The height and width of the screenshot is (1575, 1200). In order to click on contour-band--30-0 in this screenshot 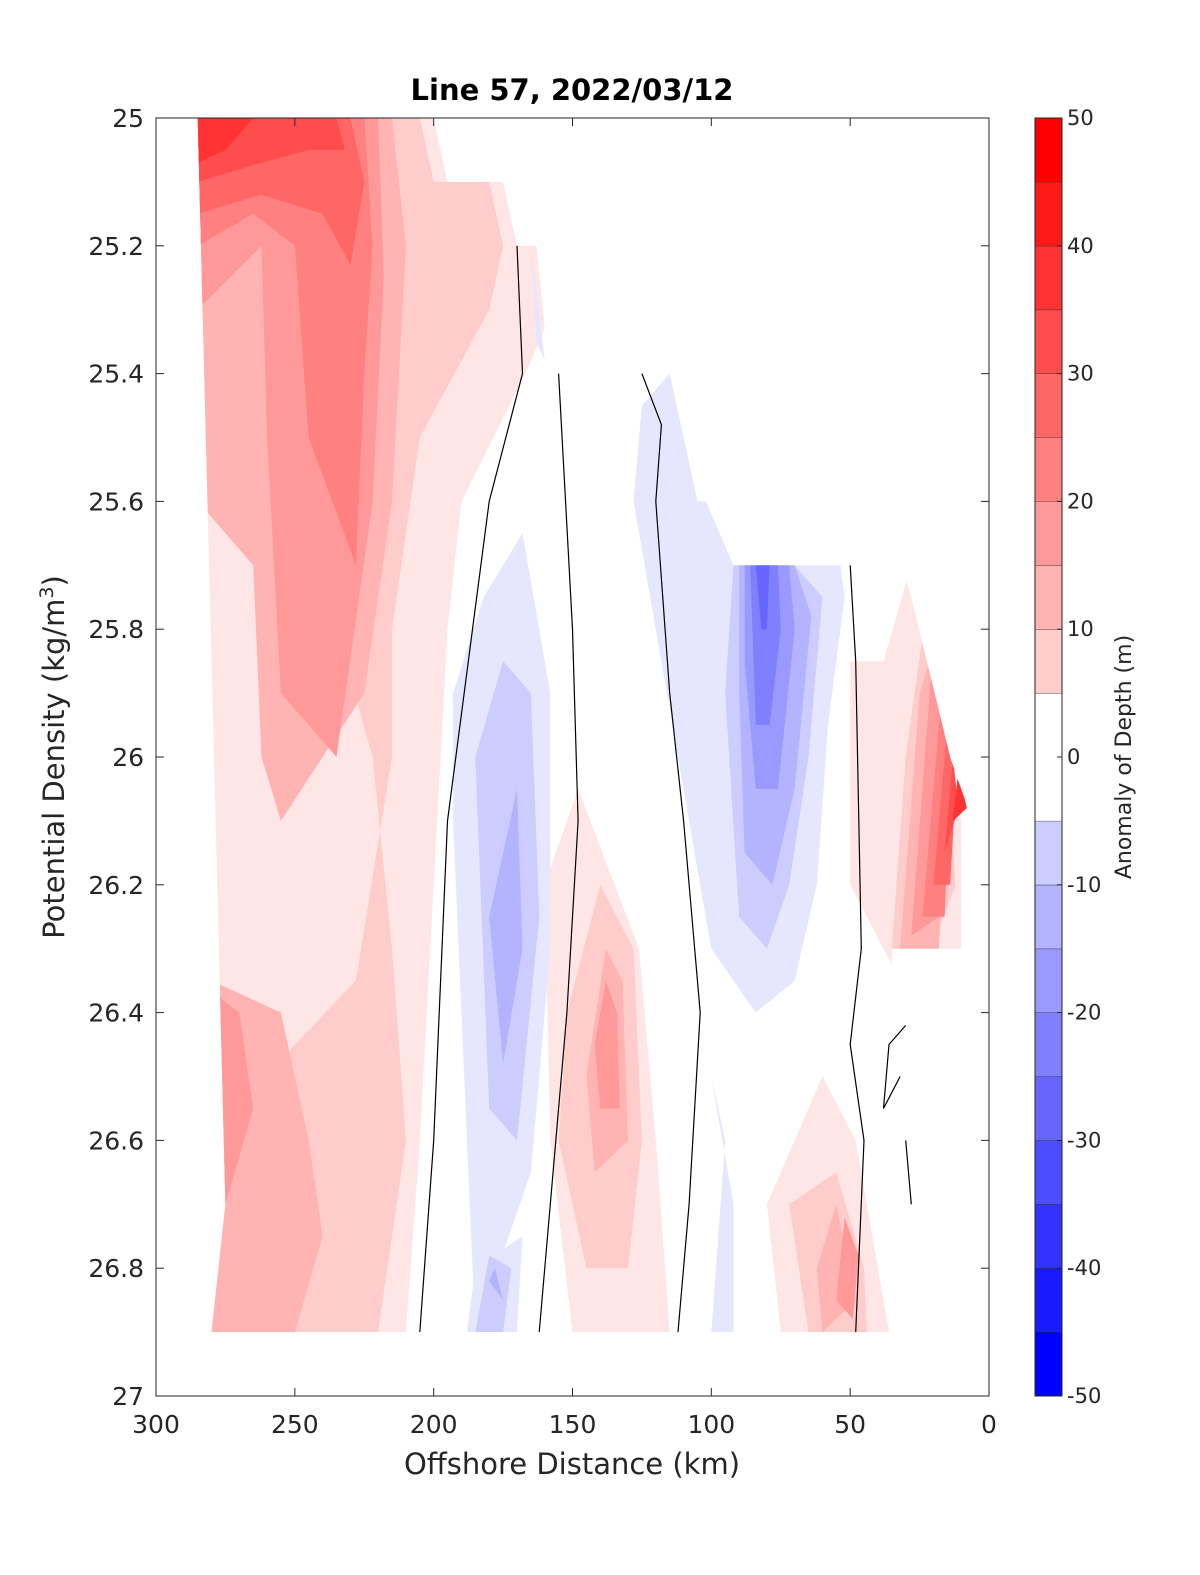, I will do `click(762, 597)`.